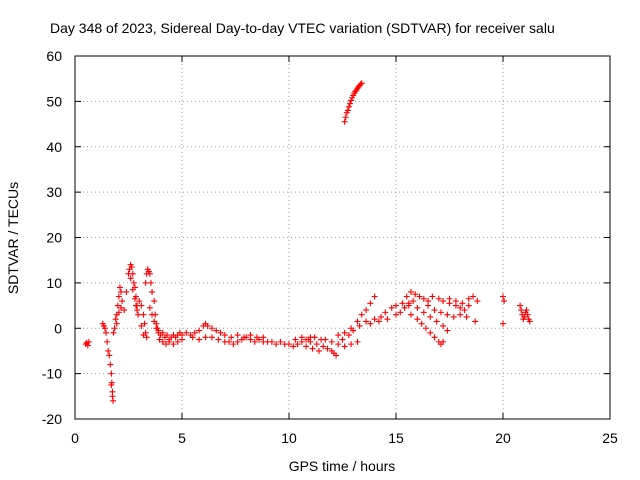 This screenshot has width=640, height=480. What do you see at coordinates (52, 419) in the screenshot?
I see `y-tick-label: -20` at bounding box center [52, 419].